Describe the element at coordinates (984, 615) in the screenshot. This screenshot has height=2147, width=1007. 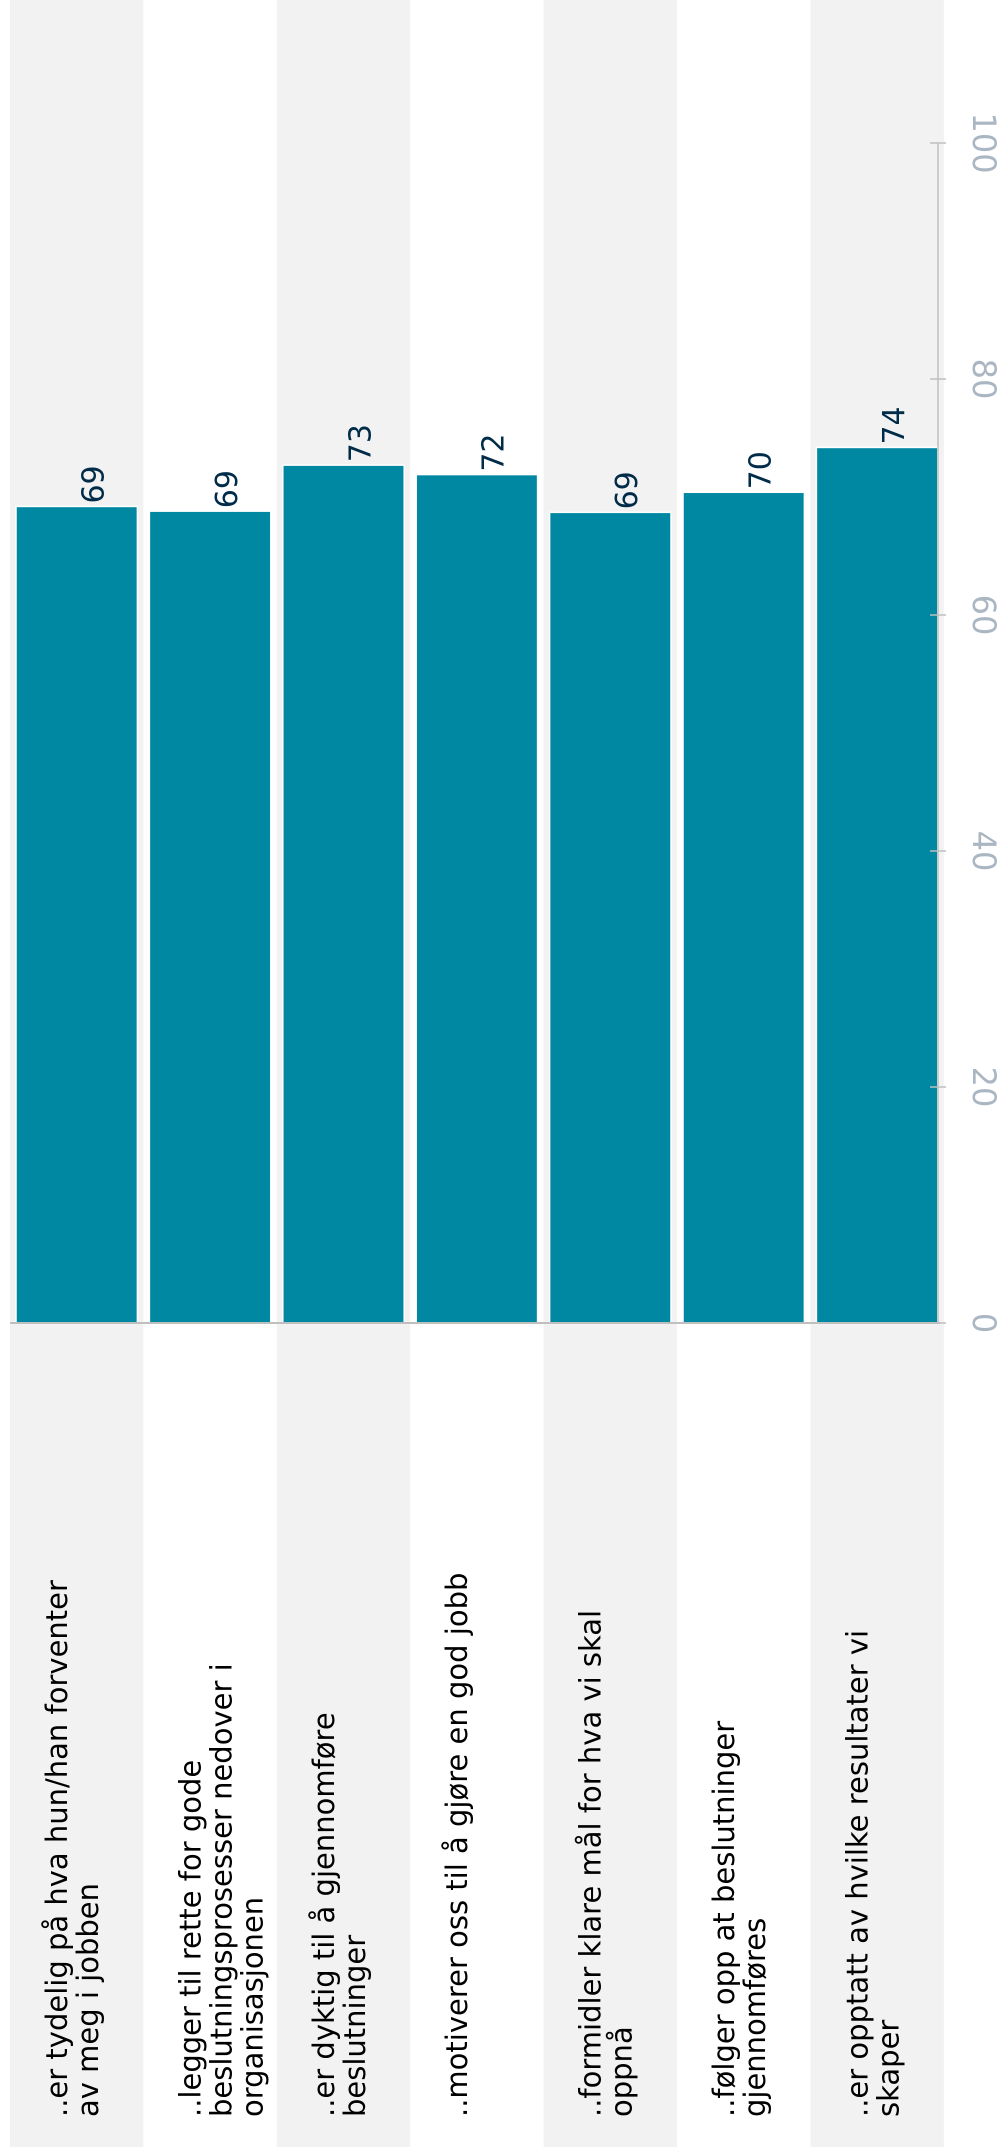
I see `tick-label: 60` at that location.